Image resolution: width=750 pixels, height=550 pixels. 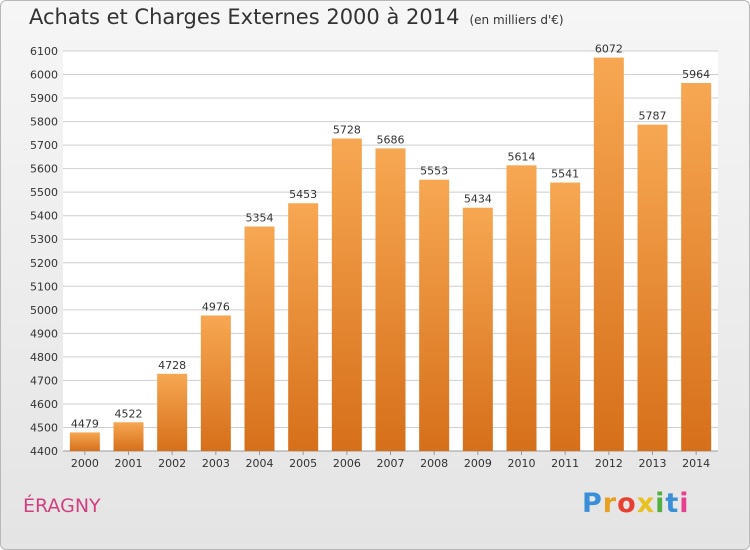 I want to click on bar-value-label: 6072, so click(x=609, y=49).